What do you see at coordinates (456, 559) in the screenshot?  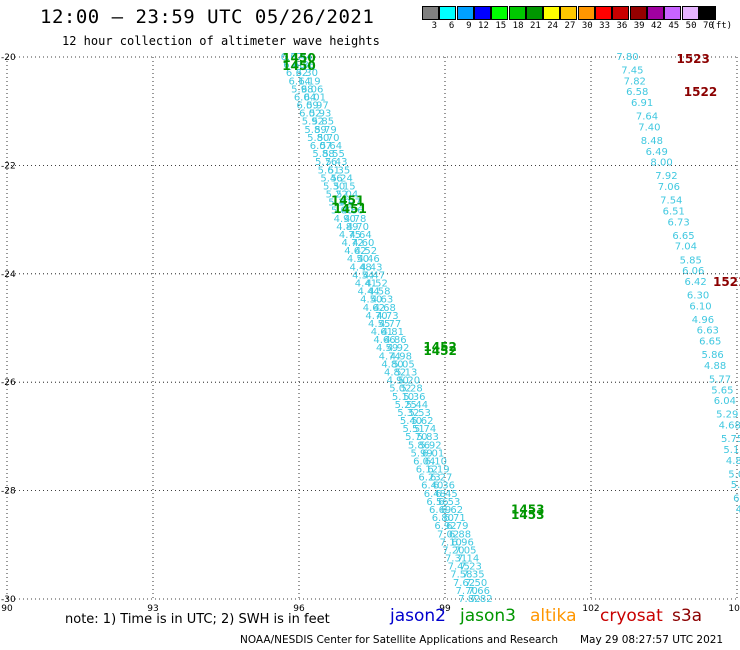 I see `swh-value: 7.31` at bounding box center [456, 559].